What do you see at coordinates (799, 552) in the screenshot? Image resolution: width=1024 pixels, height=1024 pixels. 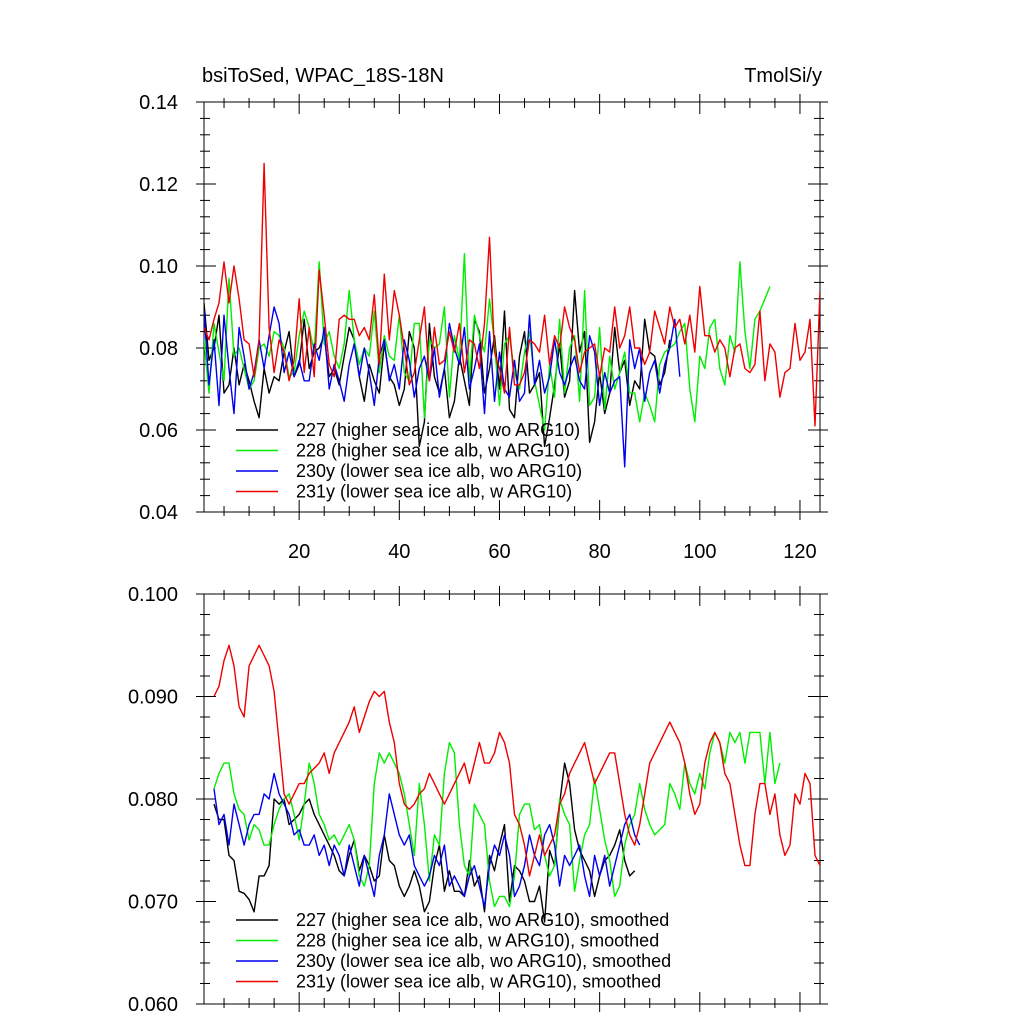 I see `x-tick-label: 120` at bounding box center [799, 552].